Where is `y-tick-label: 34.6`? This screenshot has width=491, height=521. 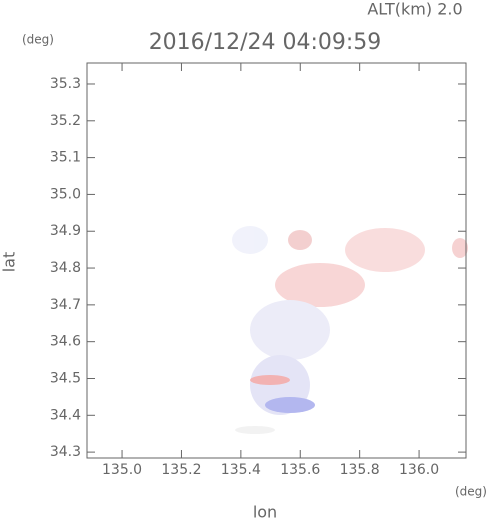
y-tick-label: 34.6 is located at coordinates (65, 342).